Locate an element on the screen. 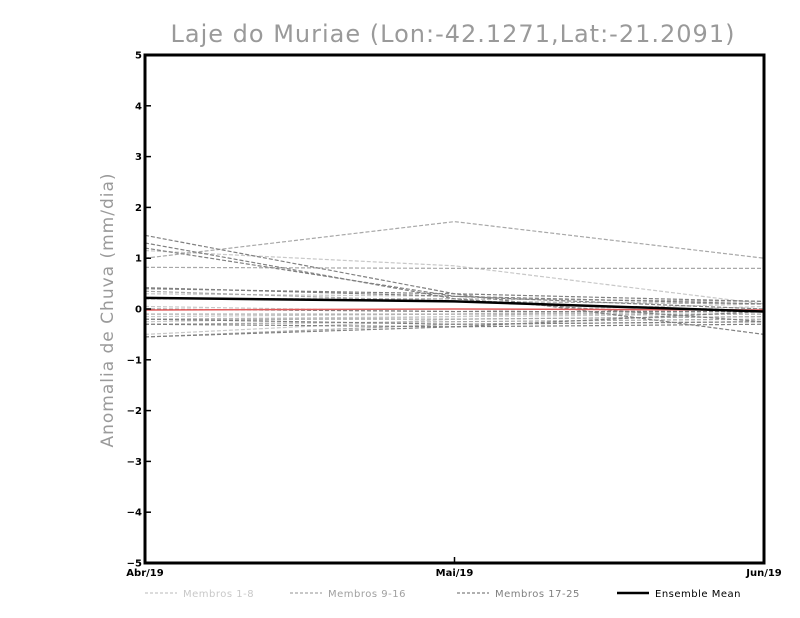 This screenshot has height=618, width=800. y-tick-label: 2 is located at coordinates (138, 208).